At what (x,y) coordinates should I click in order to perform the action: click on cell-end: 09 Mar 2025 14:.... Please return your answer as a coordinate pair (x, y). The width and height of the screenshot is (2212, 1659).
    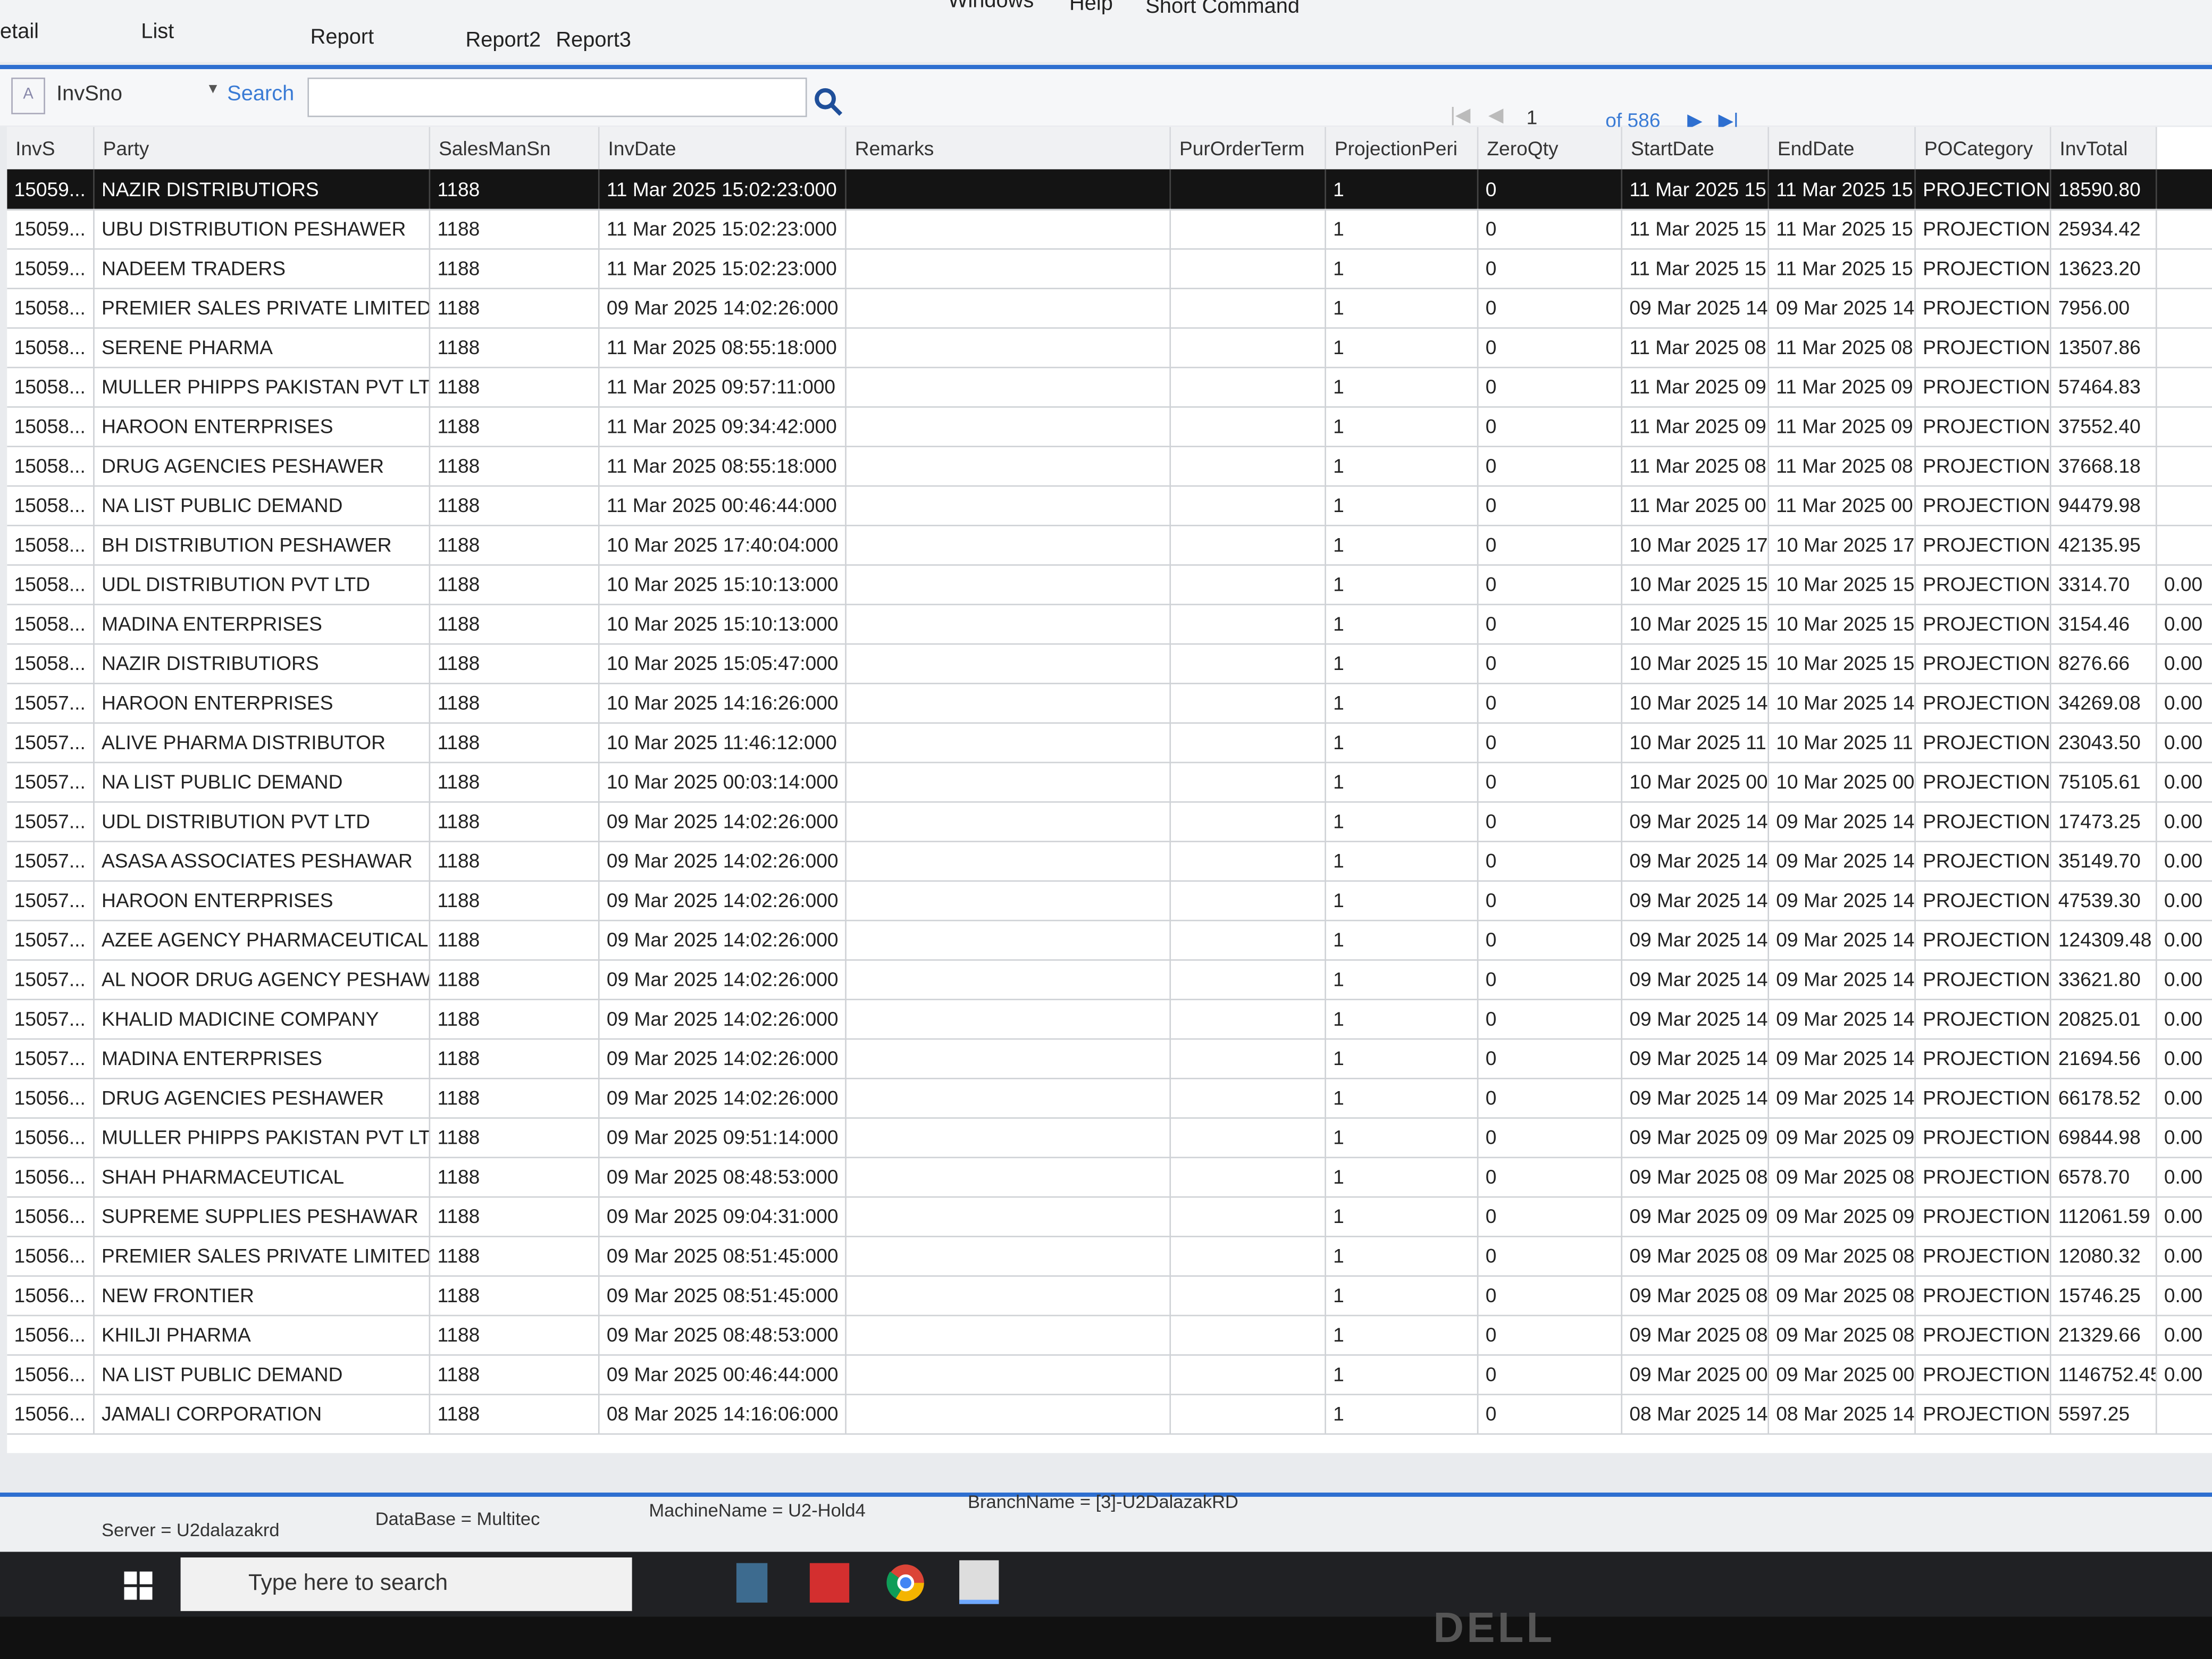
    Looking at the image, I should click on (1842, 979).